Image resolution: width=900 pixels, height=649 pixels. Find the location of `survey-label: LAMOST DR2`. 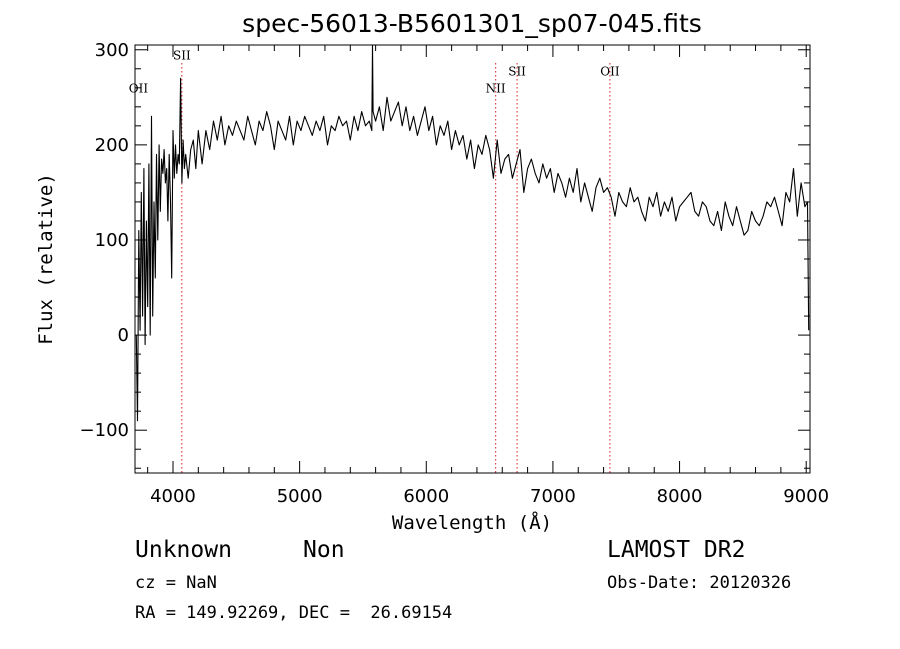

survey-label: LAMOST DR2 is located at coordinates (676, 550).